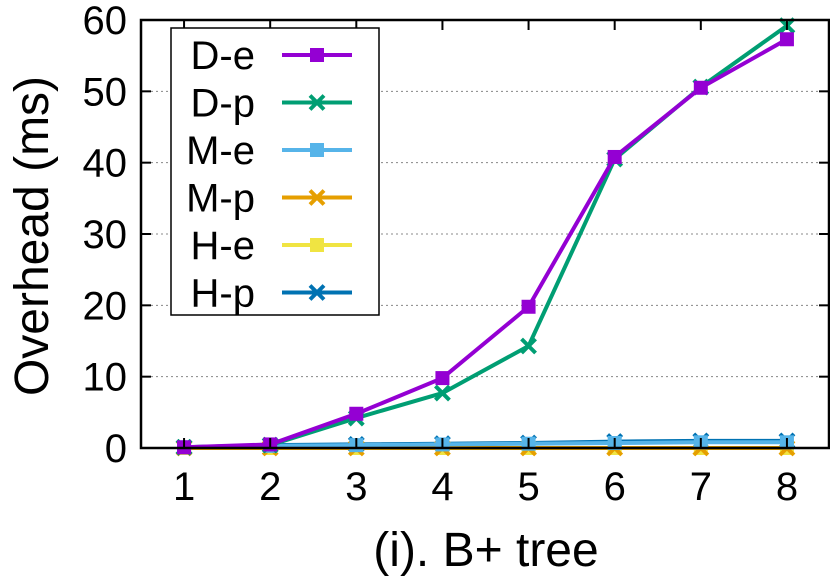  What do you see at coordinates (701, 487) in the screenshot?
I see `x-tick-label-7: 7` at bounding box center [701, 487].